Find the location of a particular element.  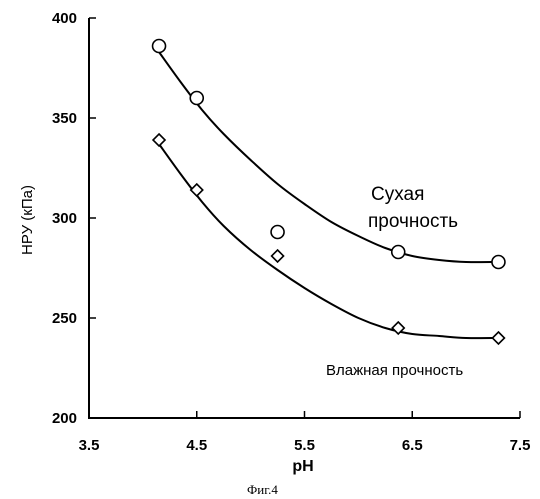

annotation-dry-strength-line2: прочность is located at coordinates (413, 221).